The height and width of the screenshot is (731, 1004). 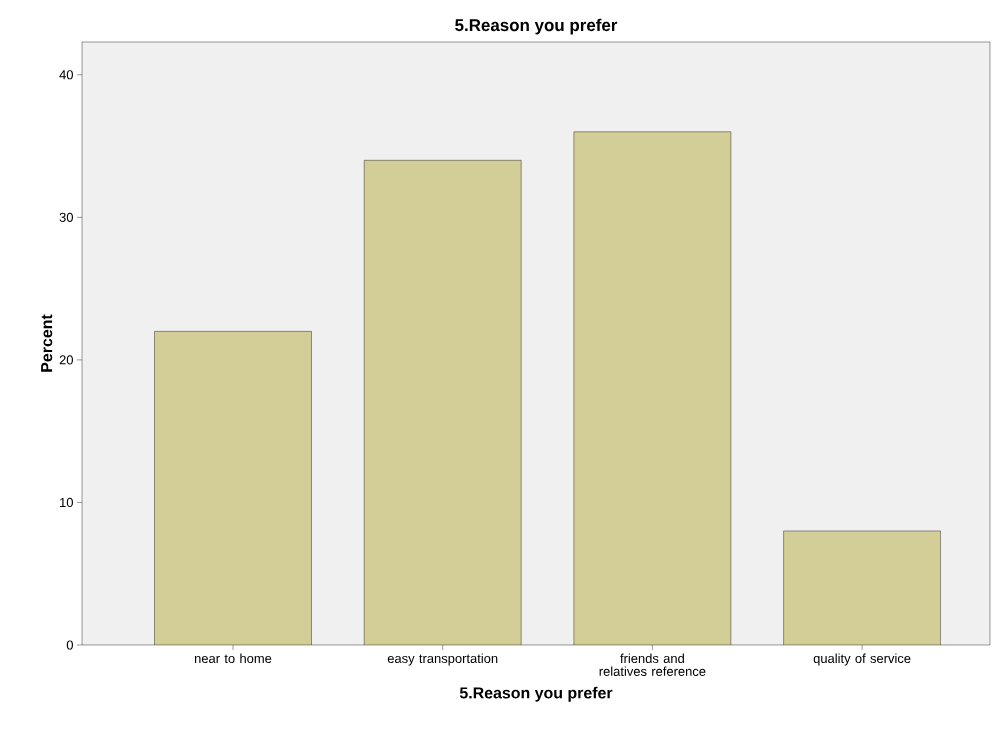 I want to click on x-tick-label: quality of service, so click(x=862, y=659).